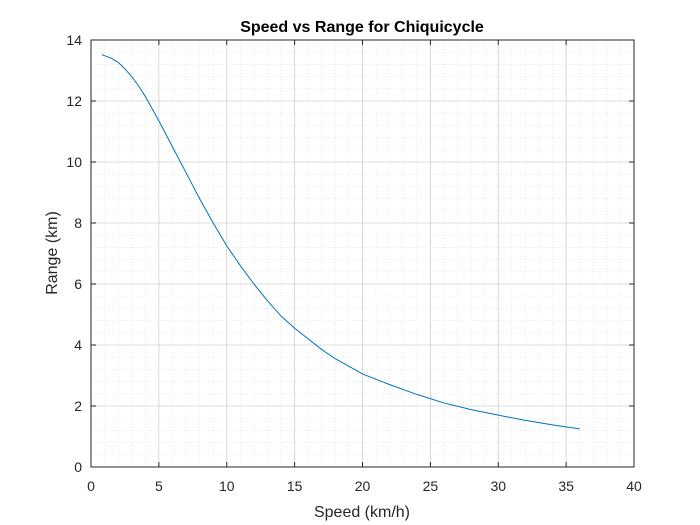  I want to click on x-tick-label: 0, so click(91, 486).